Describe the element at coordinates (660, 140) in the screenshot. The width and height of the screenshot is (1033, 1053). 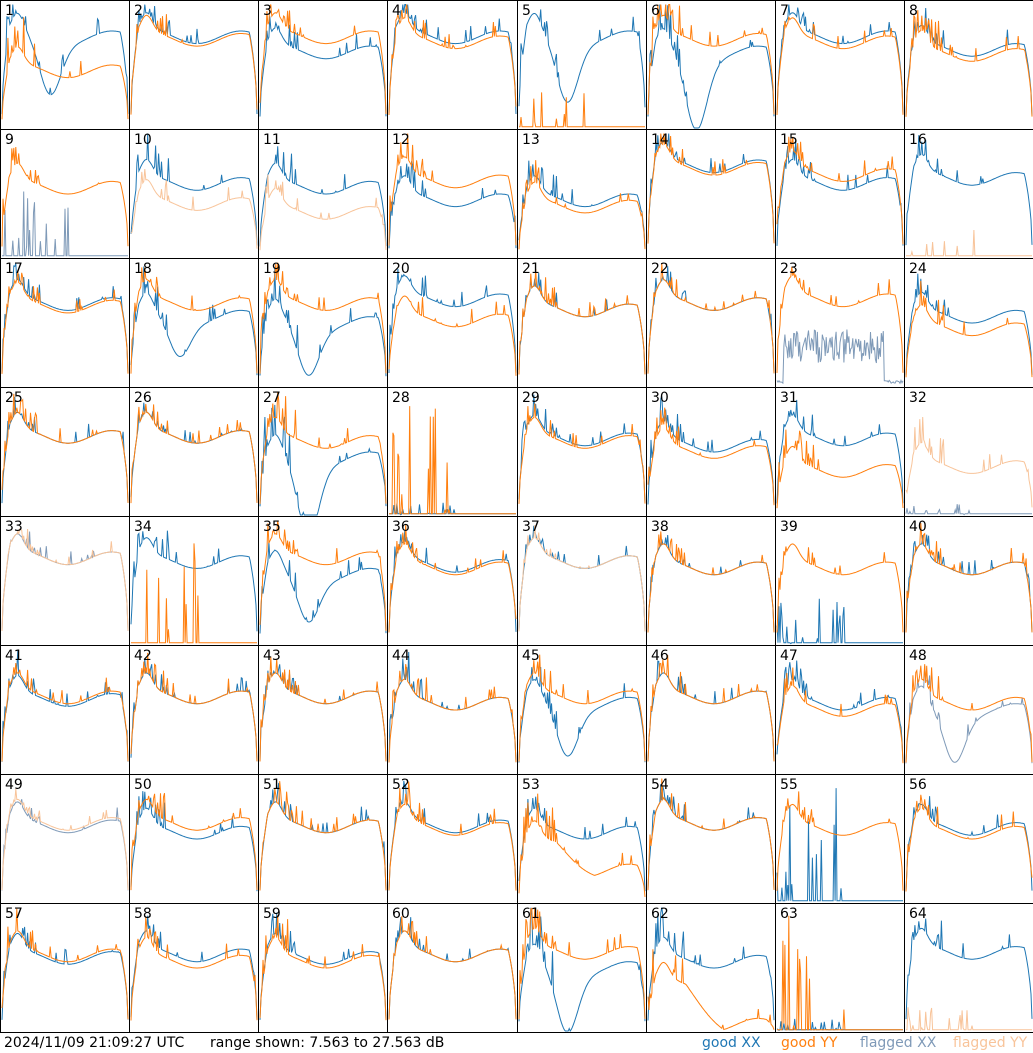
I see `tile-number-label: 14` at that location.